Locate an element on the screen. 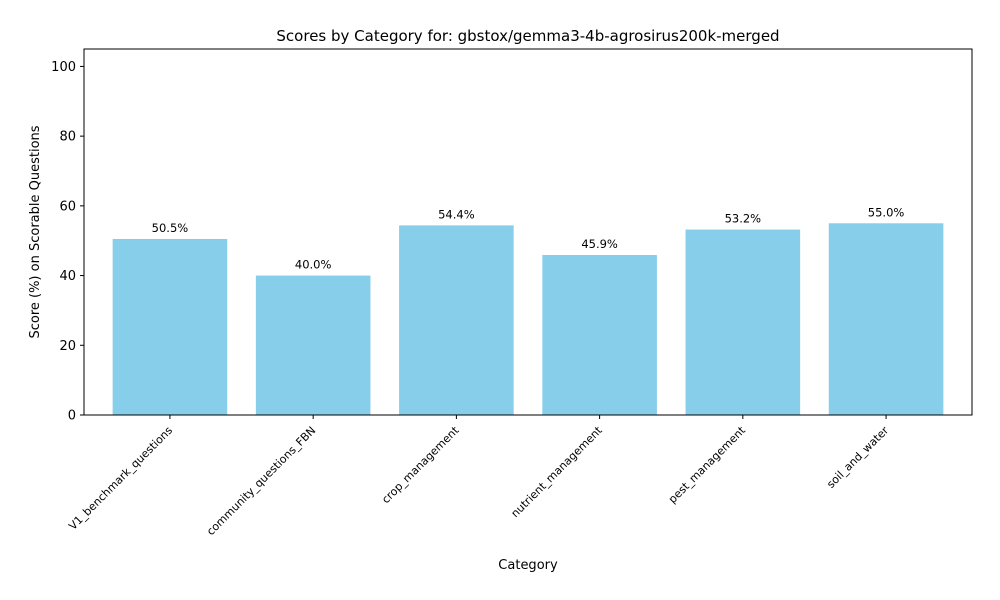 This screenshot has width=1000, height=600. y-axis: 0 20 40 60 80 100 is located at coordinates (67, 242).